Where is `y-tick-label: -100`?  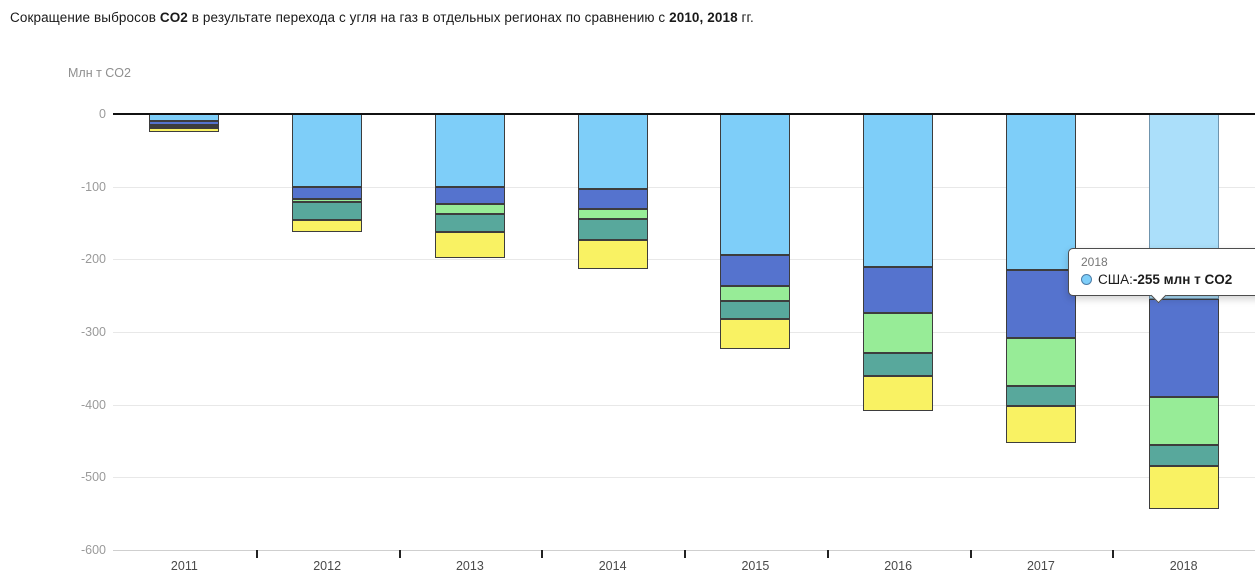
y-tick-label: -100 is located at coordinates (93, 186).